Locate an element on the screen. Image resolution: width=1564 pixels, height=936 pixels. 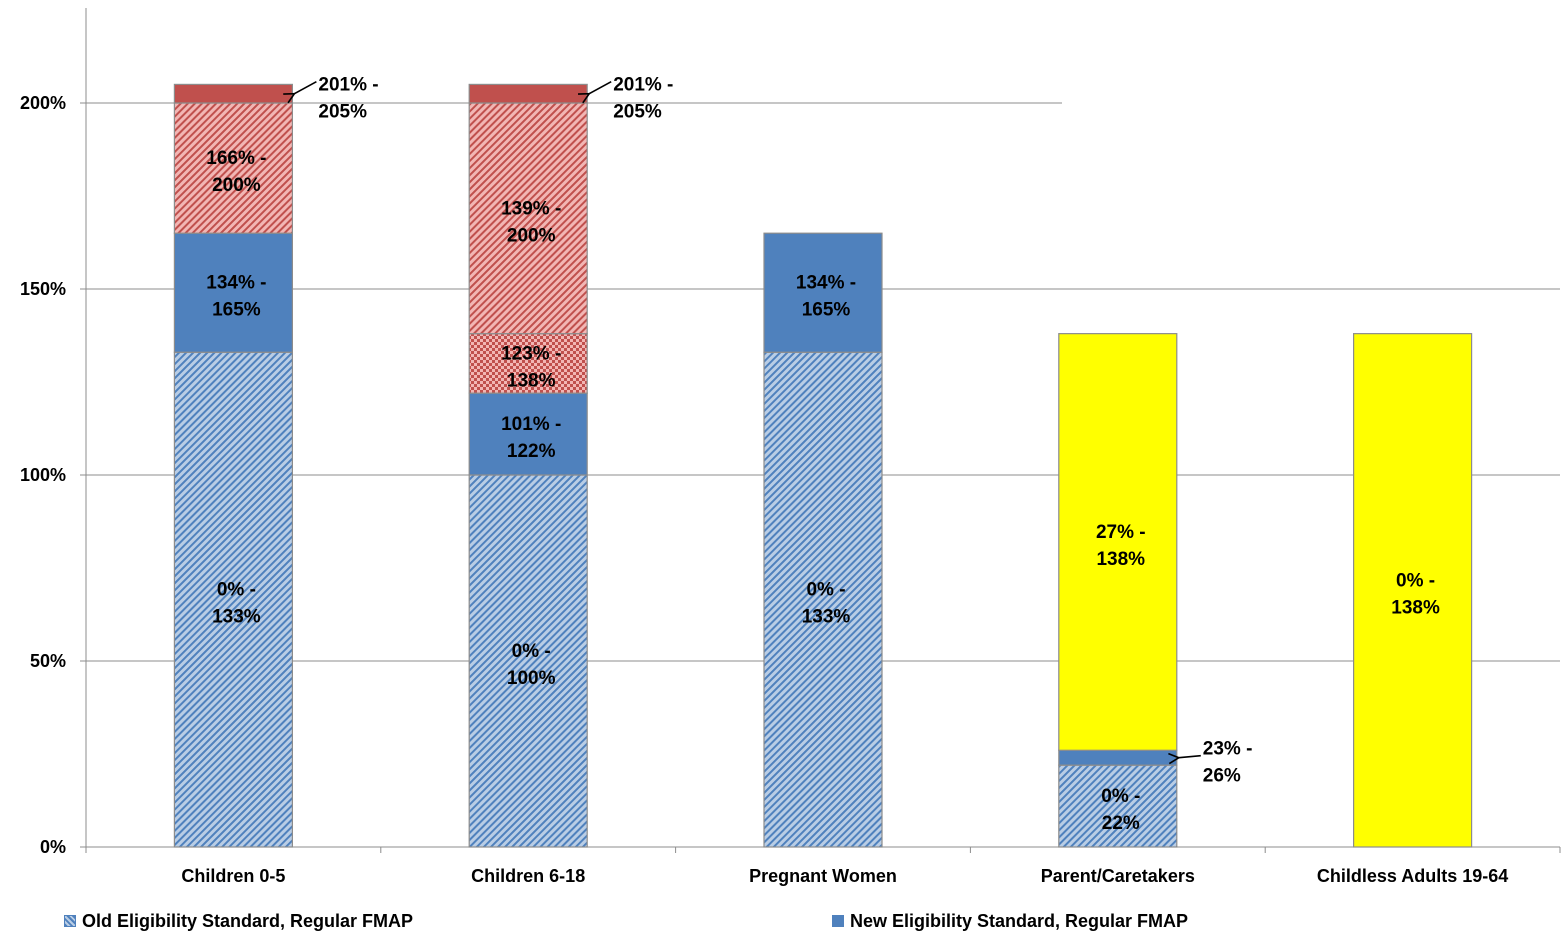
x-category-label: Parent/Caretakers is located at coordinates (1118, 876).